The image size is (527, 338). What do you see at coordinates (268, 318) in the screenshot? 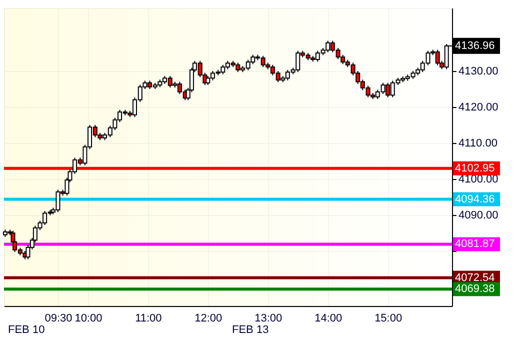
I see `x-tick-label: 13:00` at bounding box center [268, 318].